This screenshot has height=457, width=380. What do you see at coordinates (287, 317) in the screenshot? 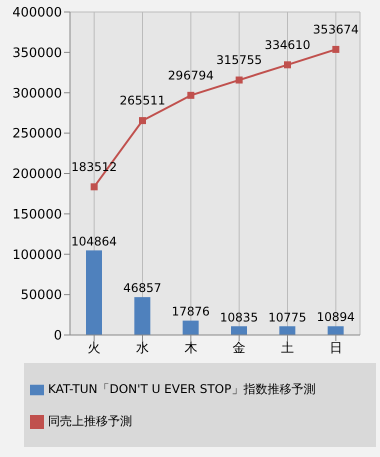
I see `data-label: 10775` at bounding box center [287, 317].